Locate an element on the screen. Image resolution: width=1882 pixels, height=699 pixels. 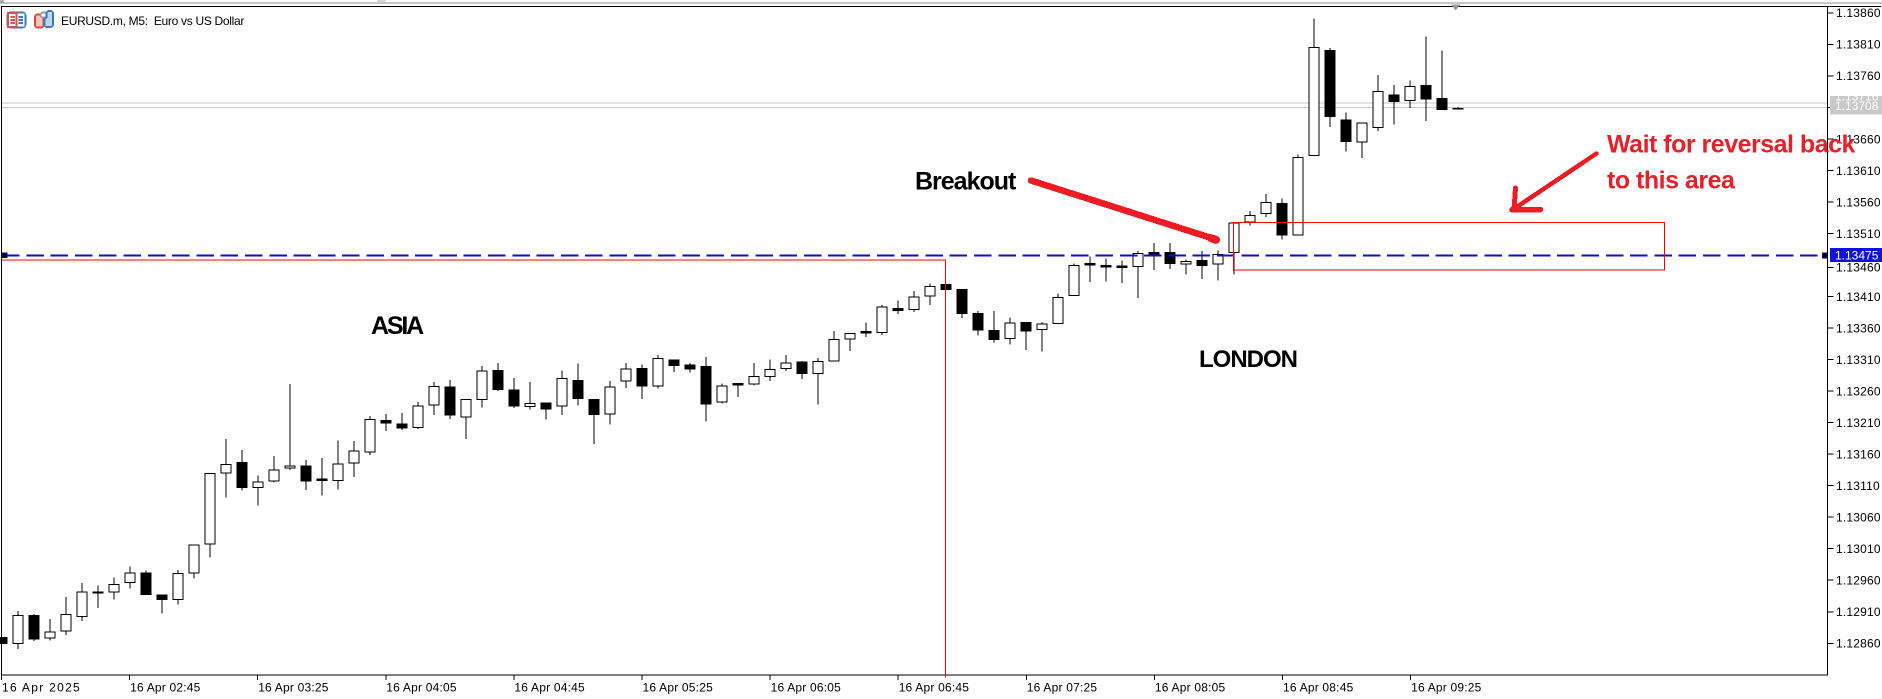
svg-text: 1.12960 is located at coordinates (1858, 581).